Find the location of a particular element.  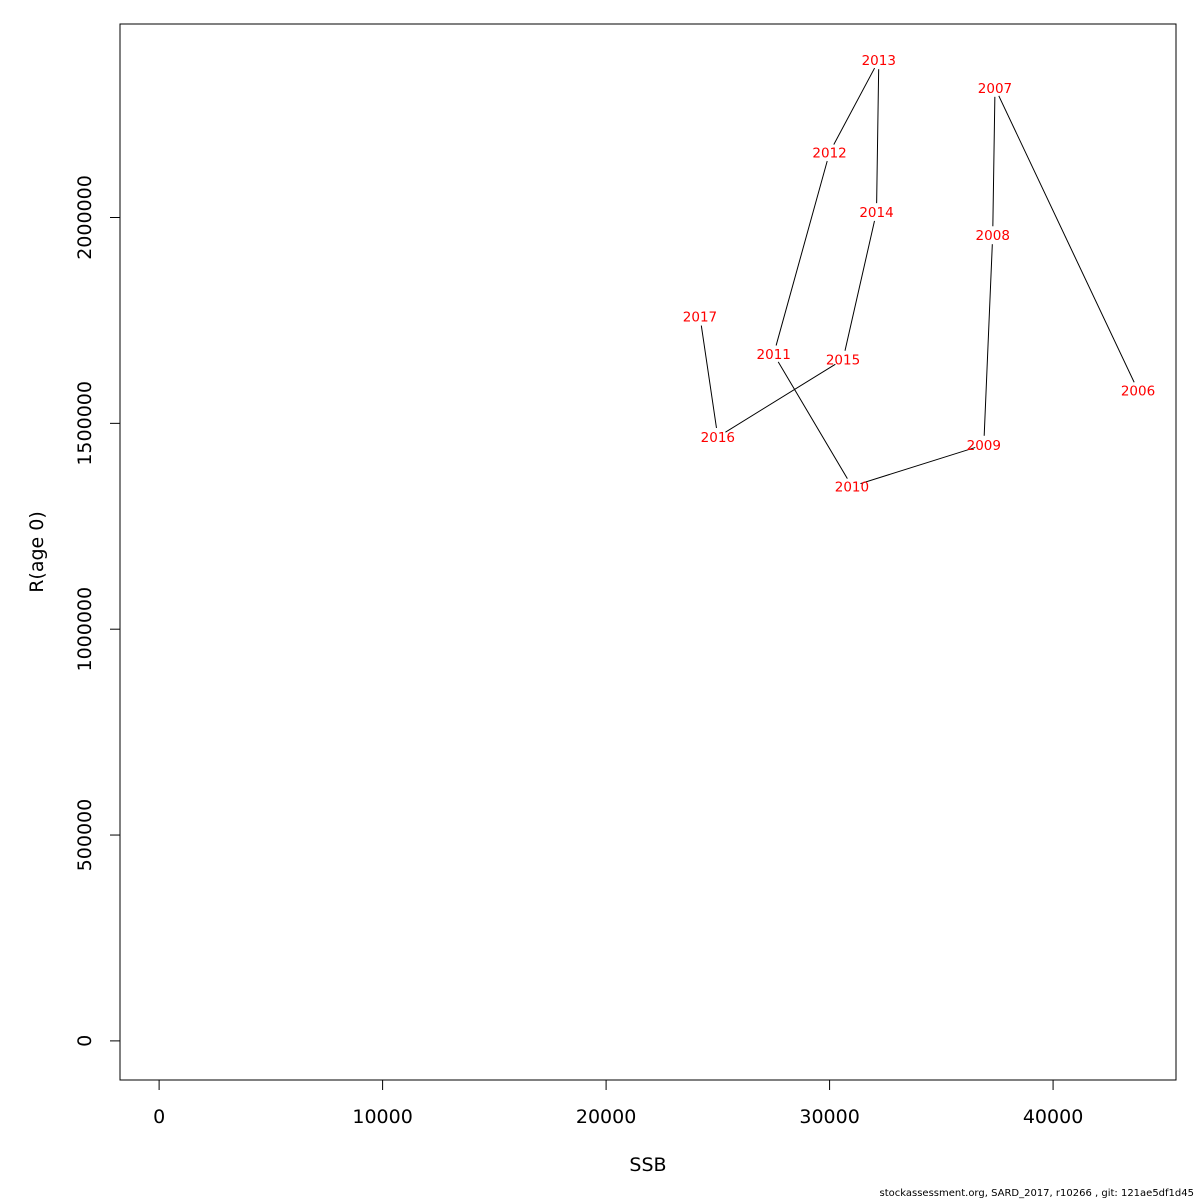

y-tick-label: 2000000 is located at coordinates (85, 217).